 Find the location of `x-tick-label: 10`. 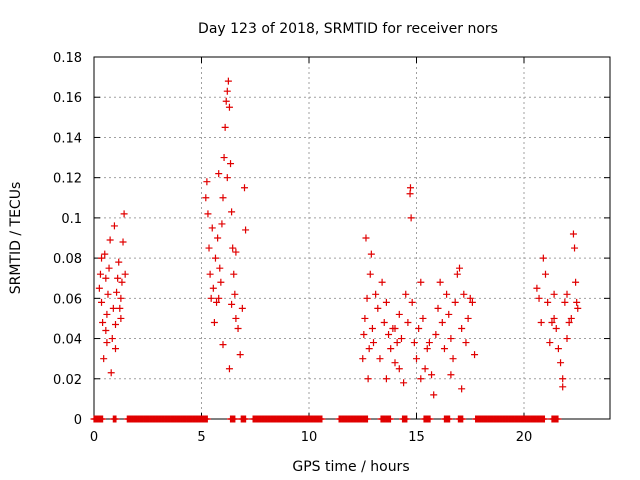

x-tick-label: 10 is located at coordinates (309, 437).